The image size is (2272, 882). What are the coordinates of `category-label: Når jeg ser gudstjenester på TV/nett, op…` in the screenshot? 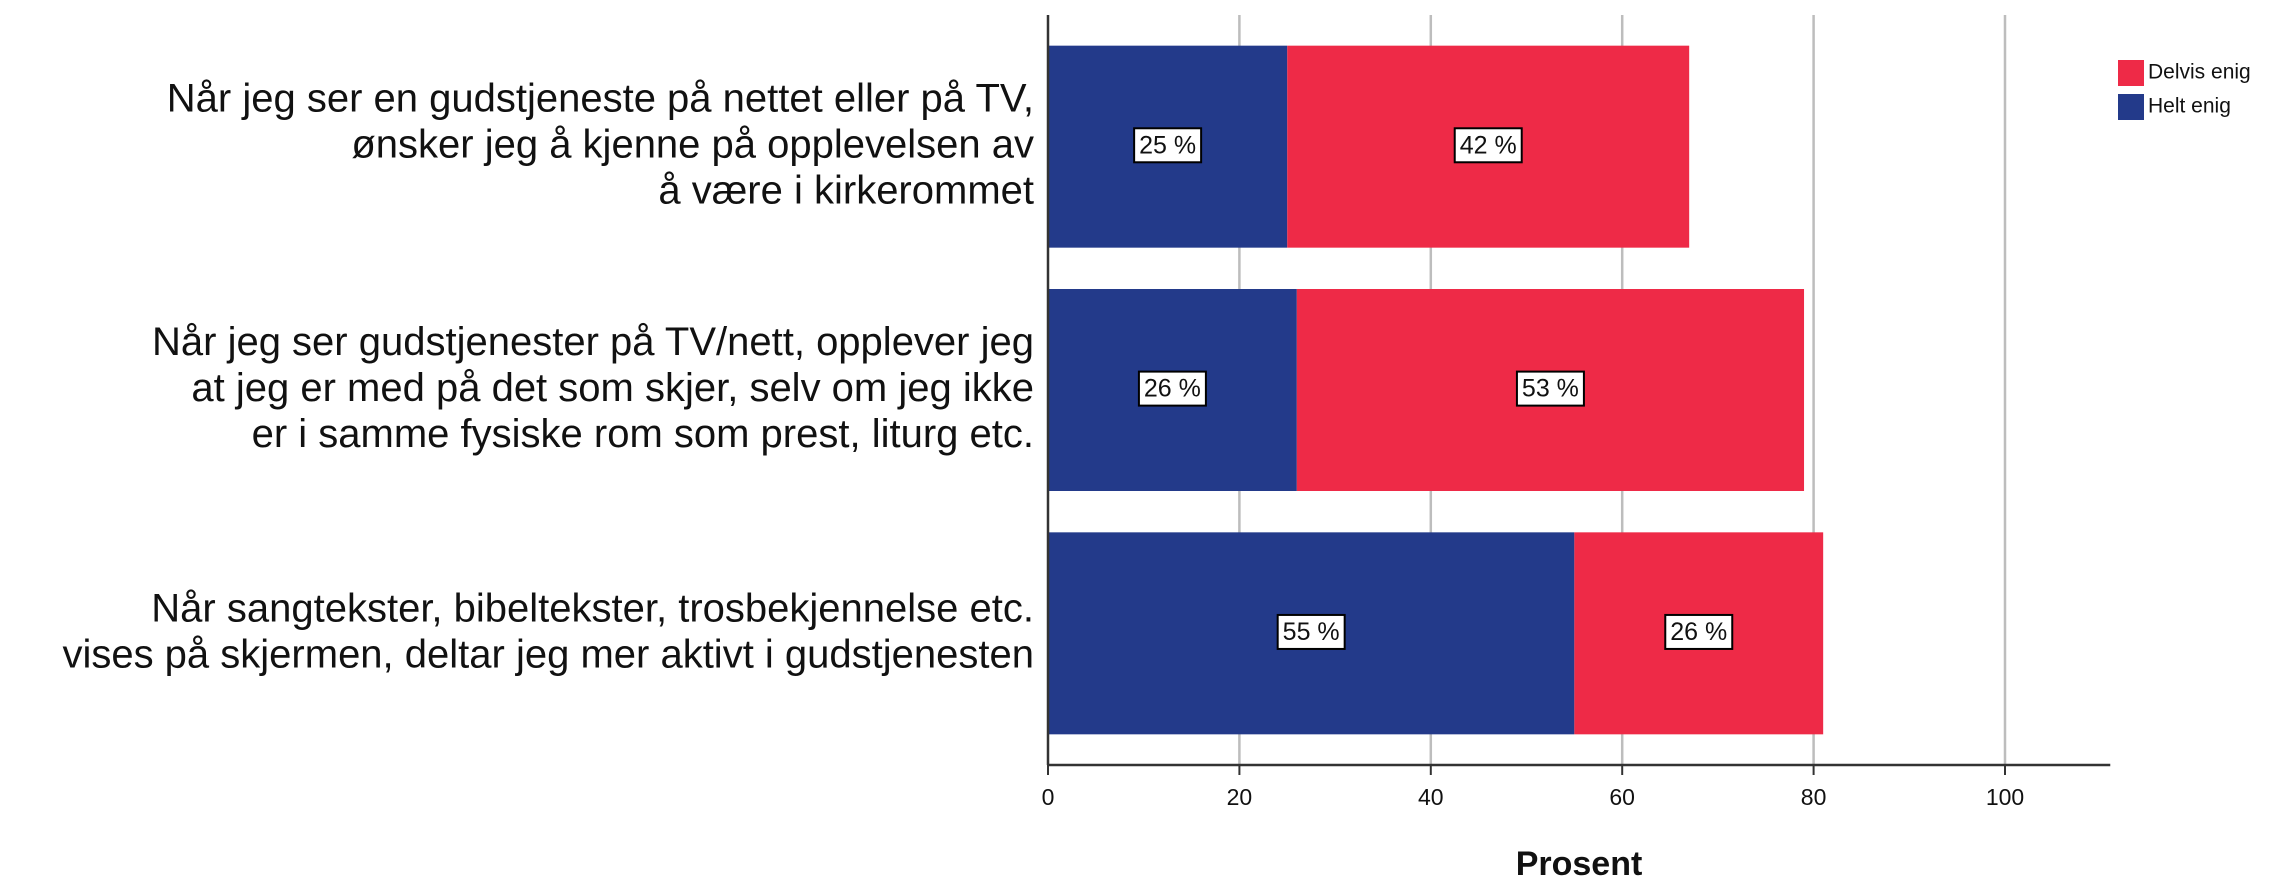 It's located at (593, 388).